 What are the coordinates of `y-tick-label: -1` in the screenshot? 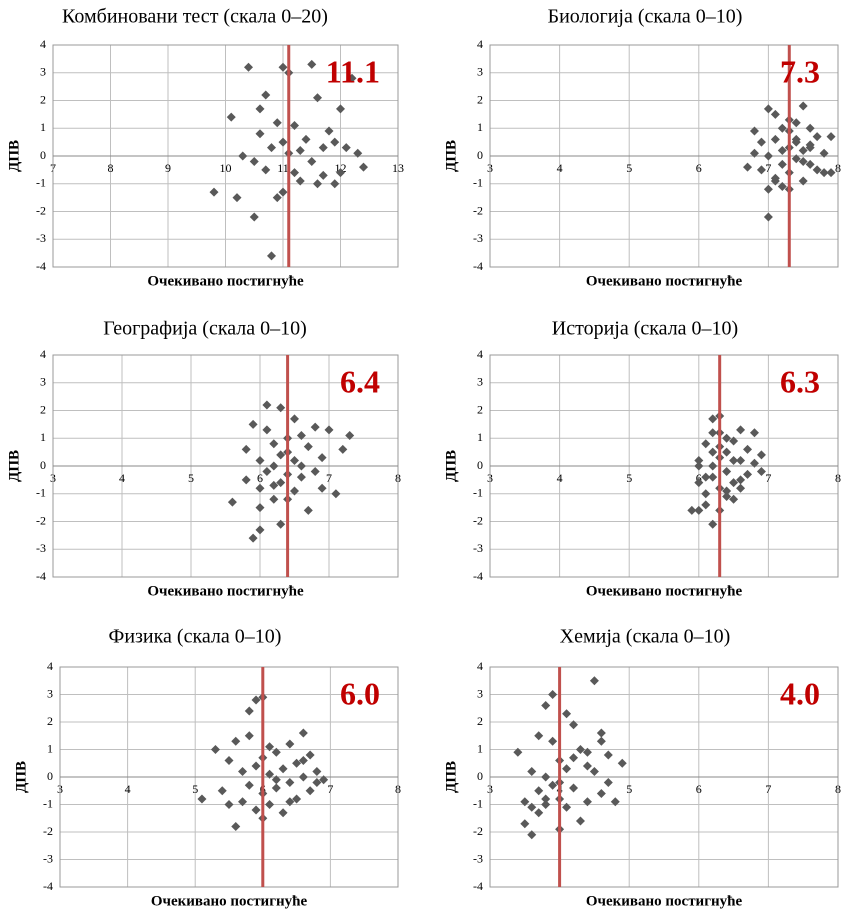 It's located at (41, 493).